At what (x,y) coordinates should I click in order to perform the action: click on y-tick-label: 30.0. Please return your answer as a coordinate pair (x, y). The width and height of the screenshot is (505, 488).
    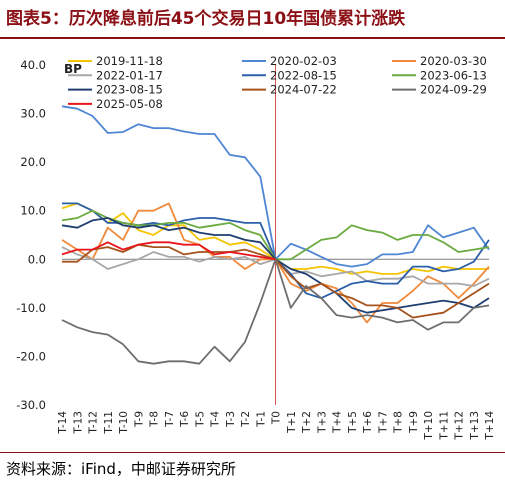
    Looking at the image, I should click on (33, 114).